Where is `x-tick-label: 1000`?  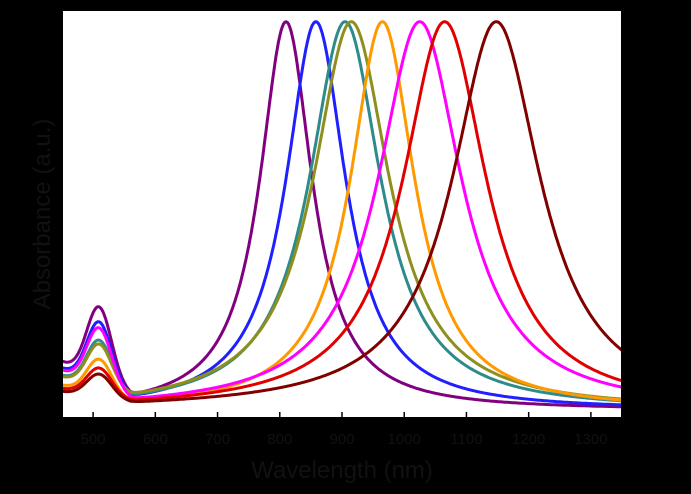 x-tick-label: 1000 is located at coordinates (404, 439).